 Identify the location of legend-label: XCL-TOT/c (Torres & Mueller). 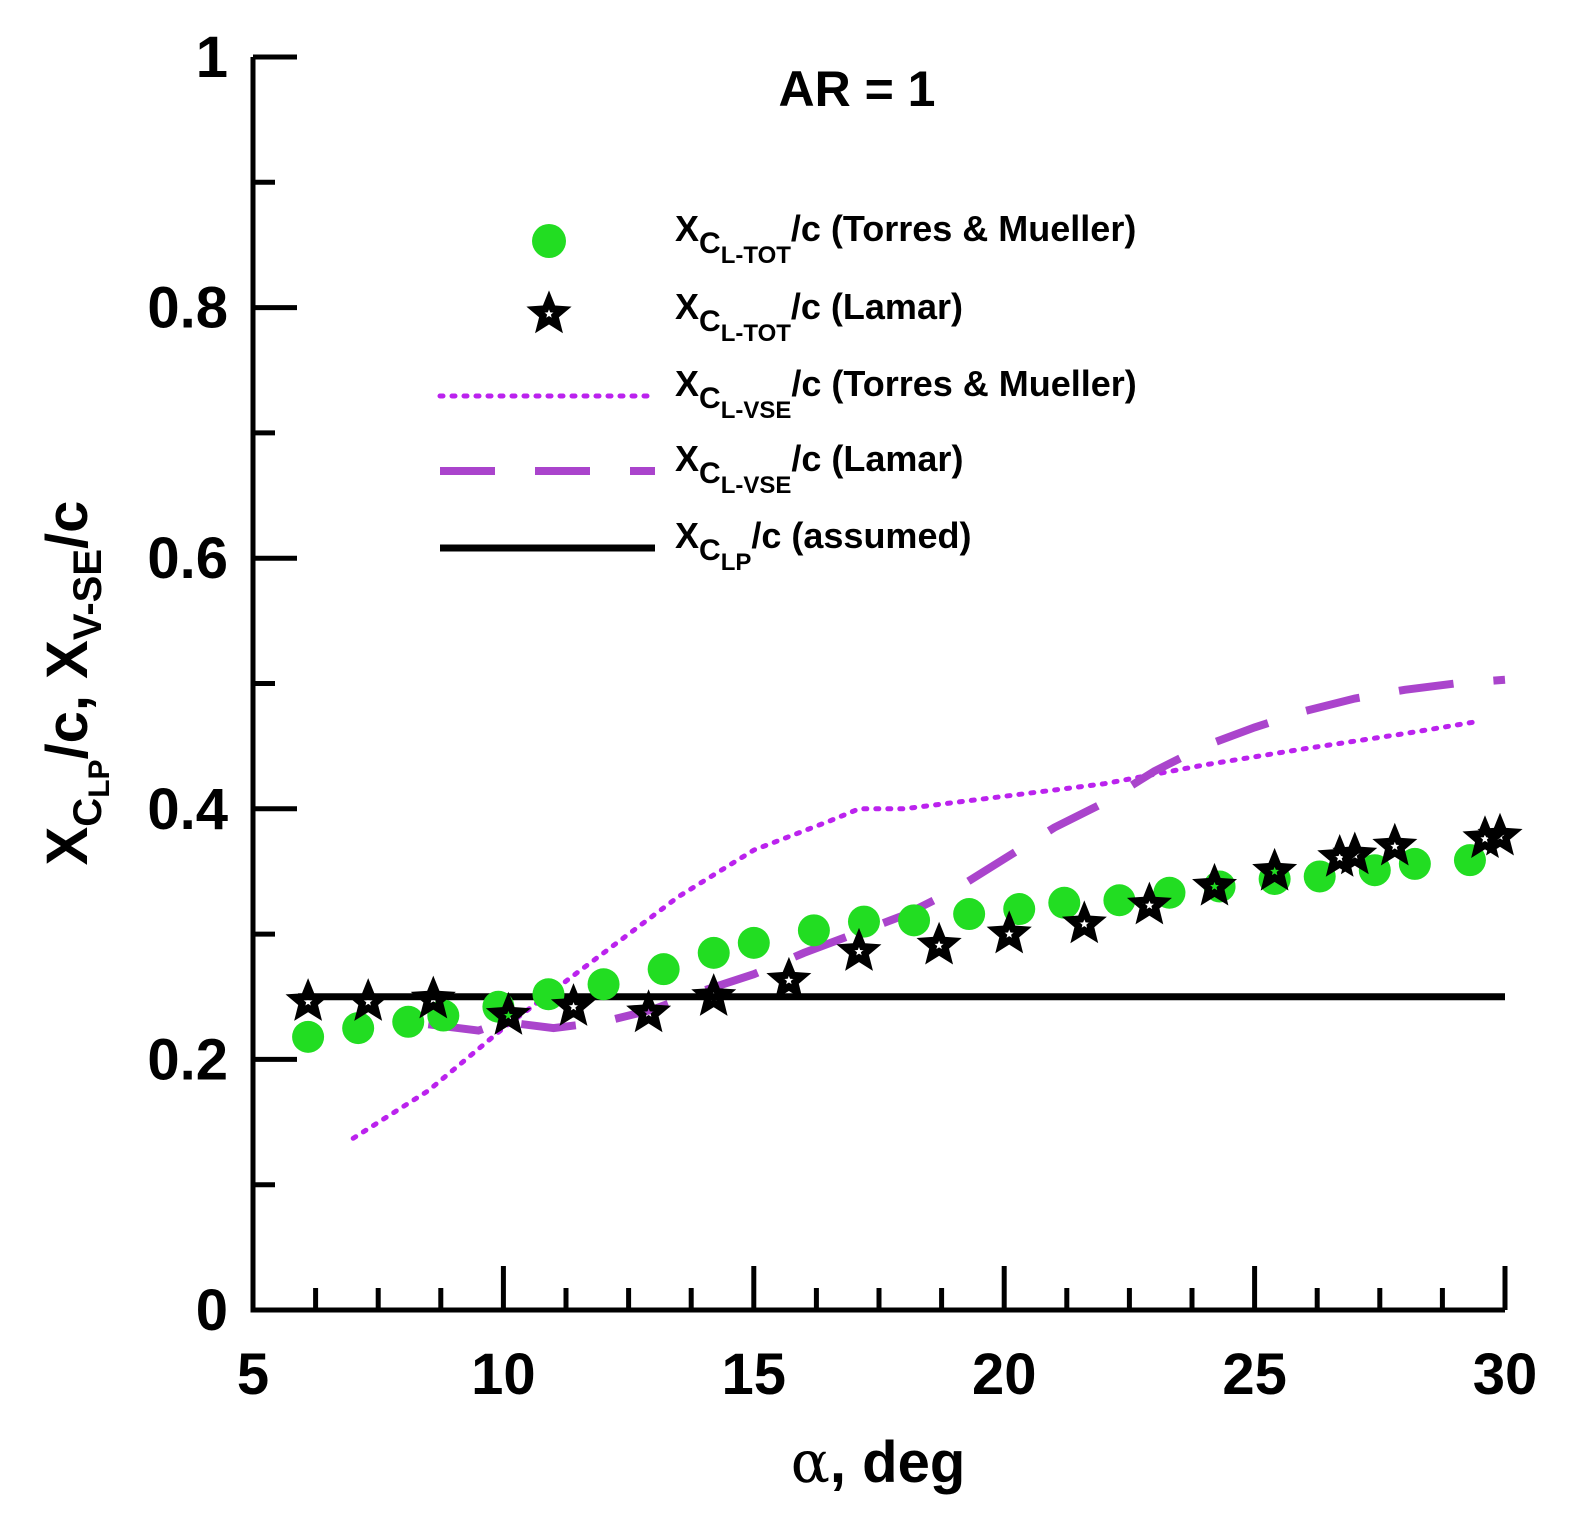
(905, 238).